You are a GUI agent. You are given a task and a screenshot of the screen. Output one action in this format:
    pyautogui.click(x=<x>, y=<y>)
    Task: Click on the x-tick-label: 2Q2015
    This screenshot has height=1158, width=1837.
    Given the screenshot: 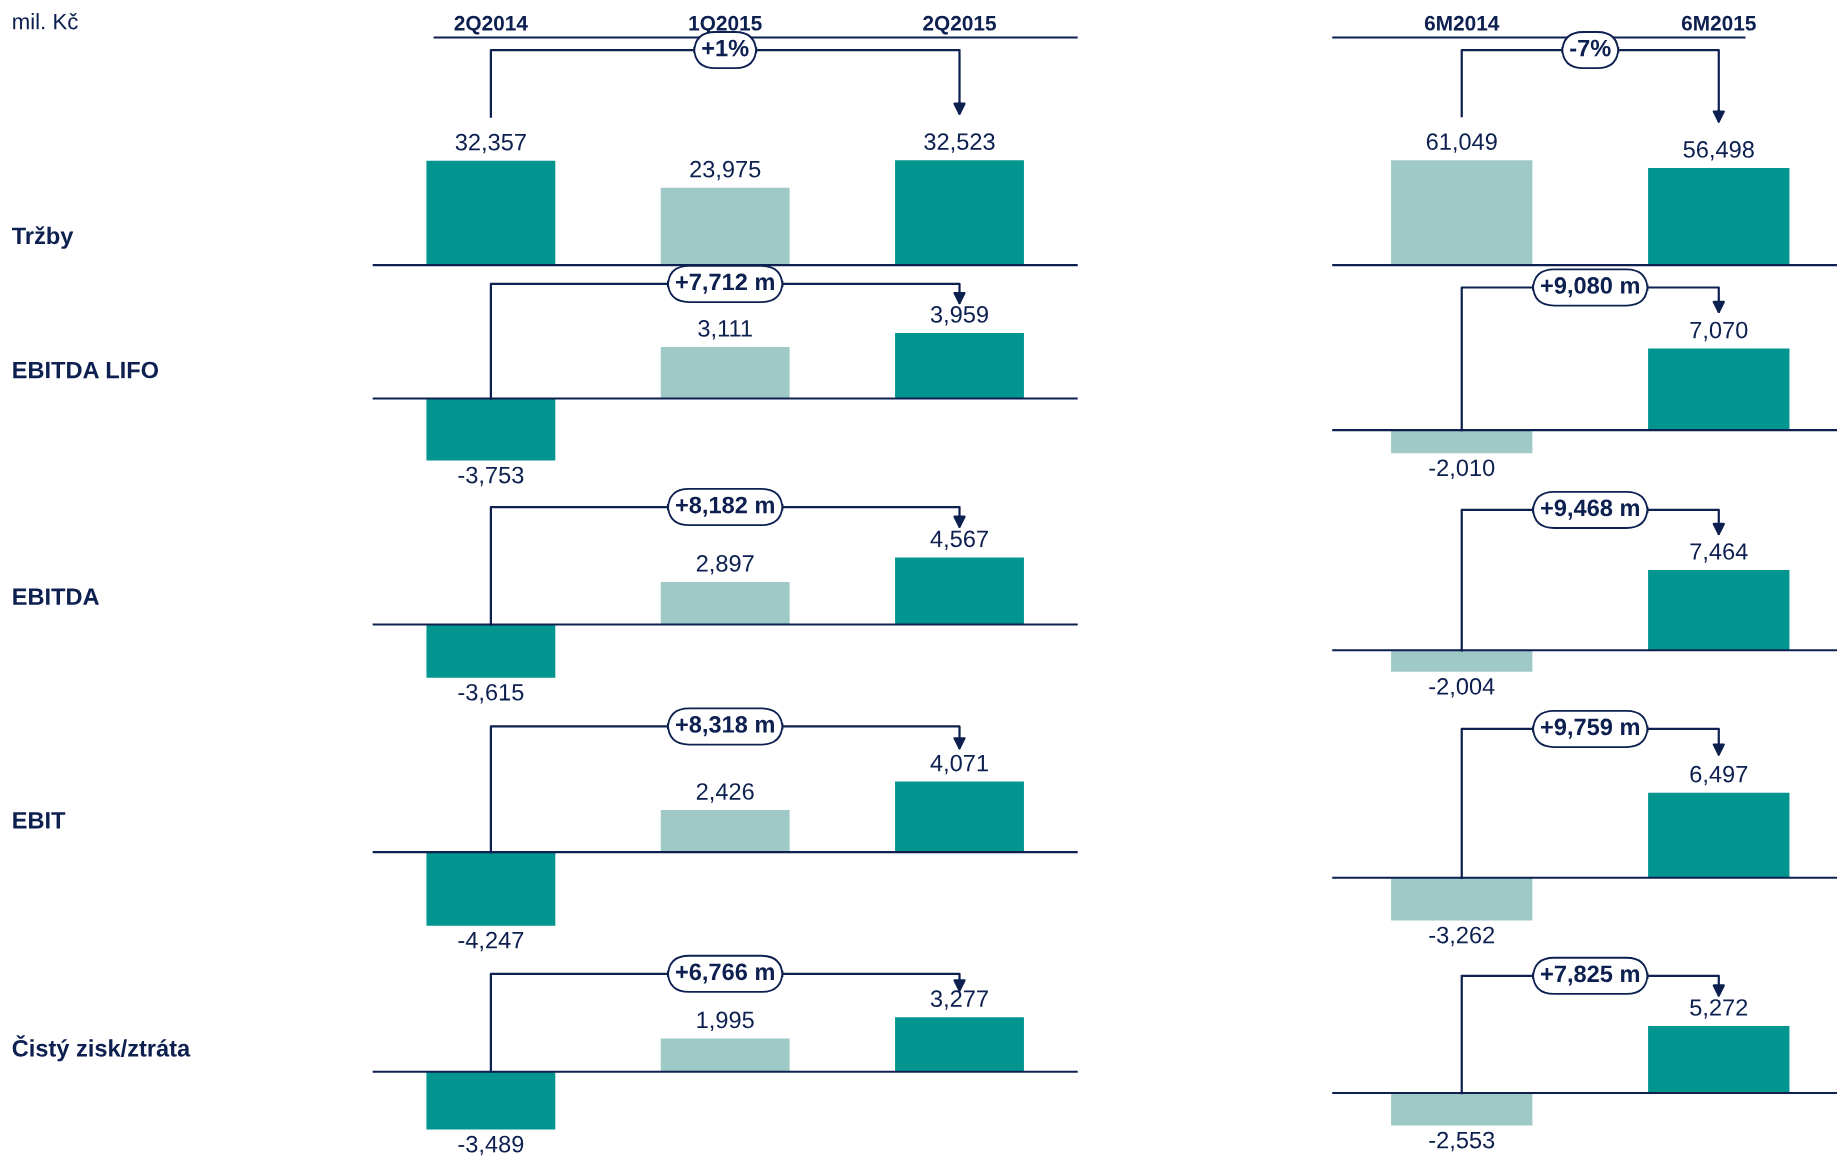 What is the action you would take?
    pyautogui.click(x=959, y=25)
    